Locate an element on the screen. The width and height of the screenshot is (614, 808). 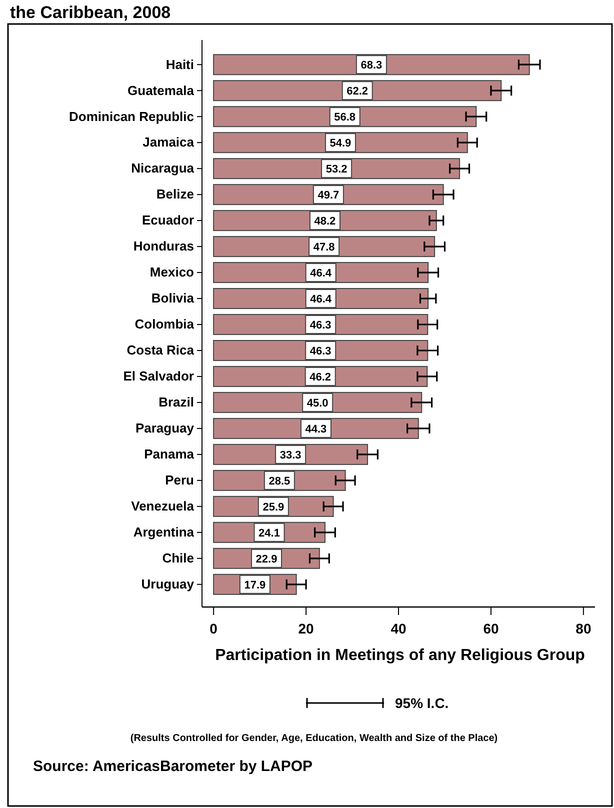
y-tick-label: Paraguay is located at coordinates (165, 428).